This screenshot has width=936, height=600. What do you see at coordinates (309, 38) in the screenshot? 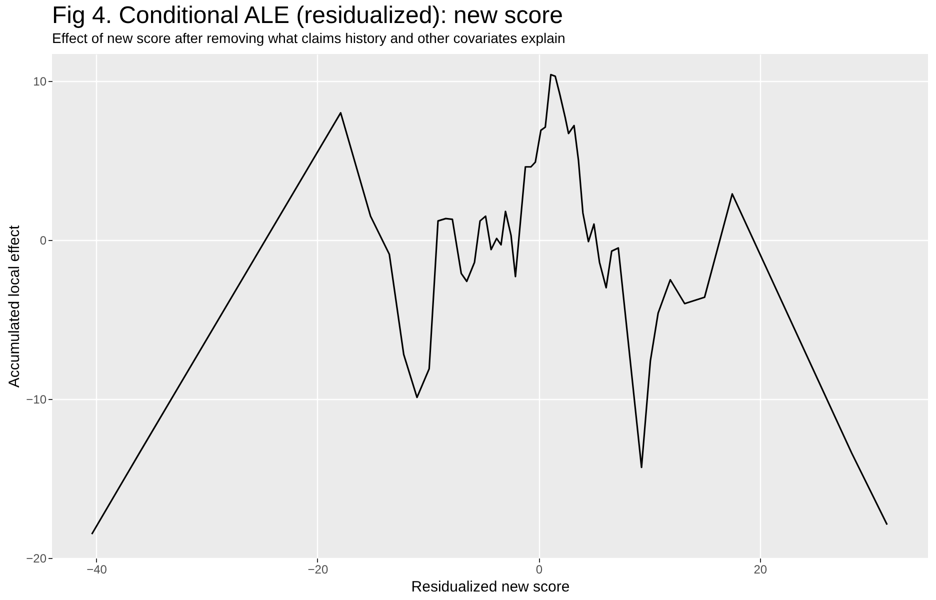
I see `chart-subtitle: Effect of new score after removing what claims history and other covariates explain` at bounding box center [309, 38].